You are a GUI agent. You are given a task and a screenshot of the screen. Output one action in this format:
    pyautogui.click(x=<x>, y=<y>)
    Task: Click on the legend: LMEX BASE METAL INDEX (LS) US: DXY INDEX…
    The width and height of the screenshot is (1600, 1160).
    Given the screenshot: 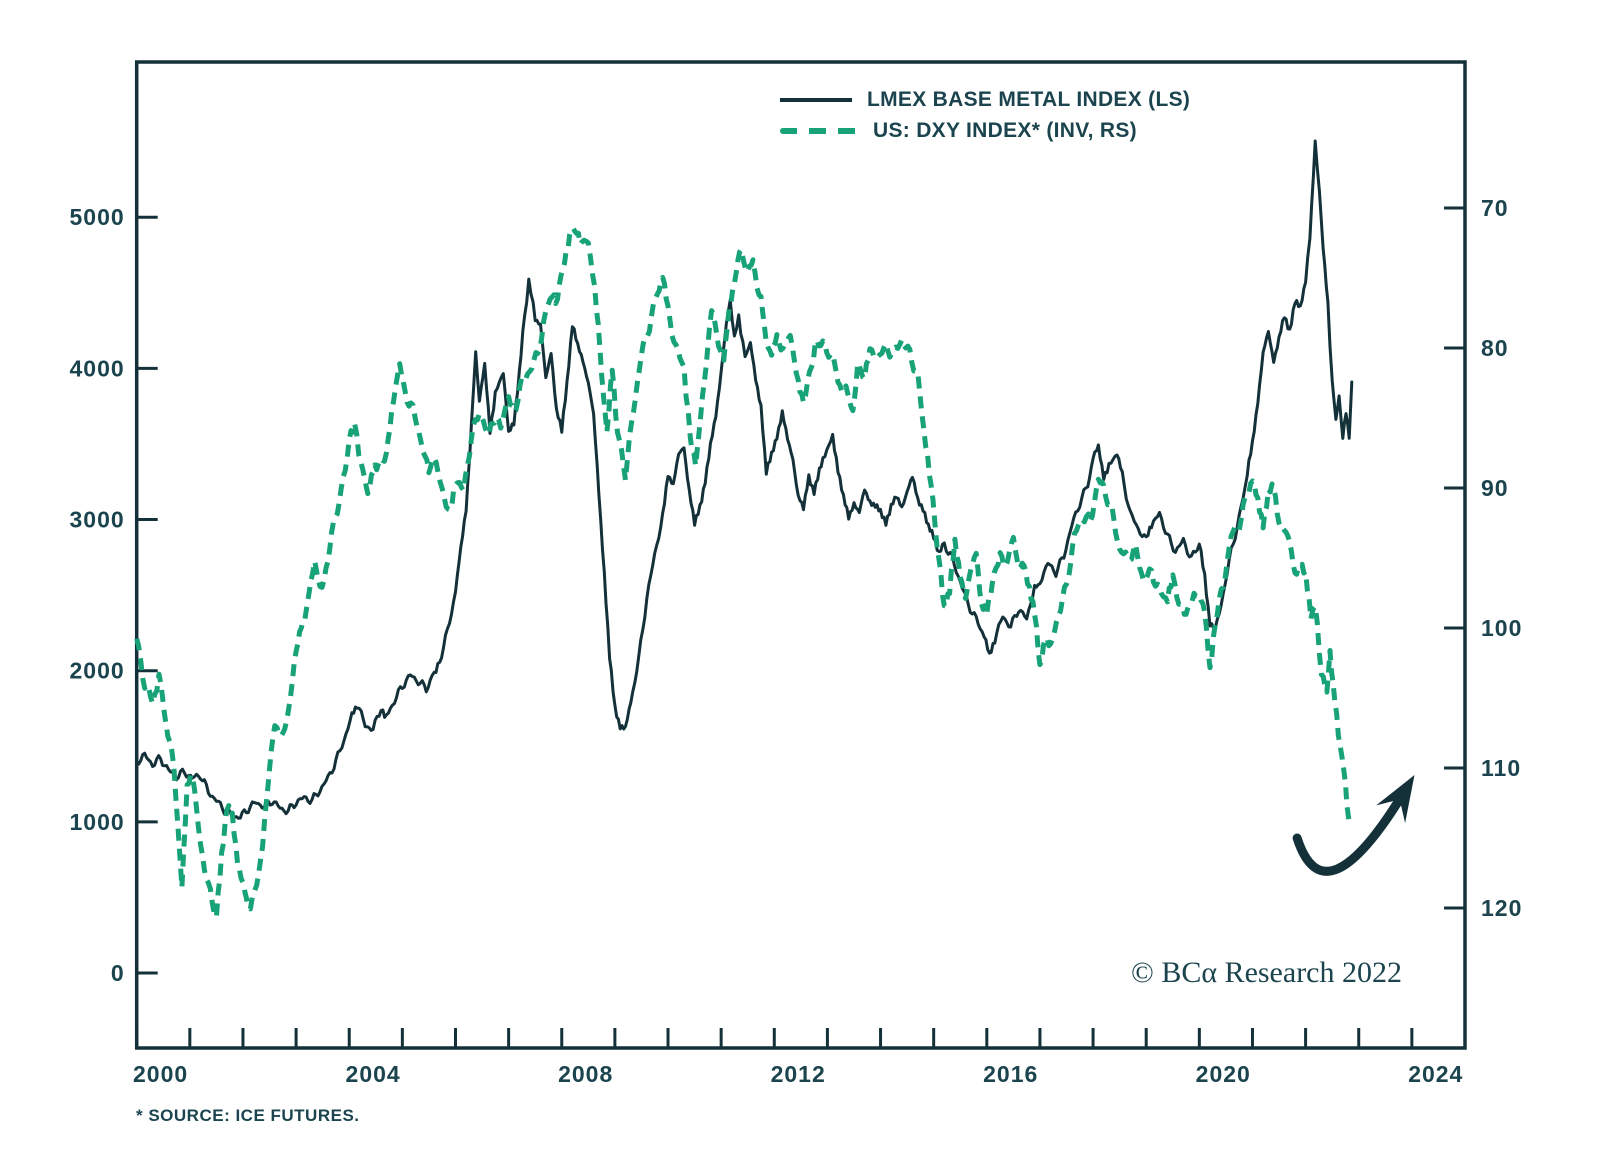 What is the action you would take?
    pyautogui.click(x=985, y=115)
    